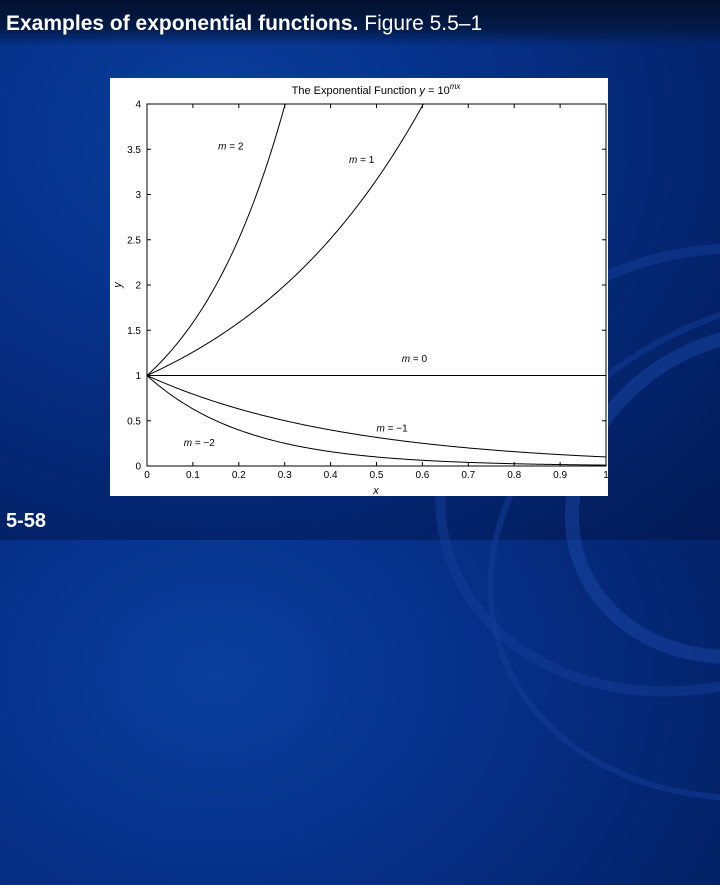 The image size is (720, 885). I want to click on x-tick-label: 1, so click(605, 475).